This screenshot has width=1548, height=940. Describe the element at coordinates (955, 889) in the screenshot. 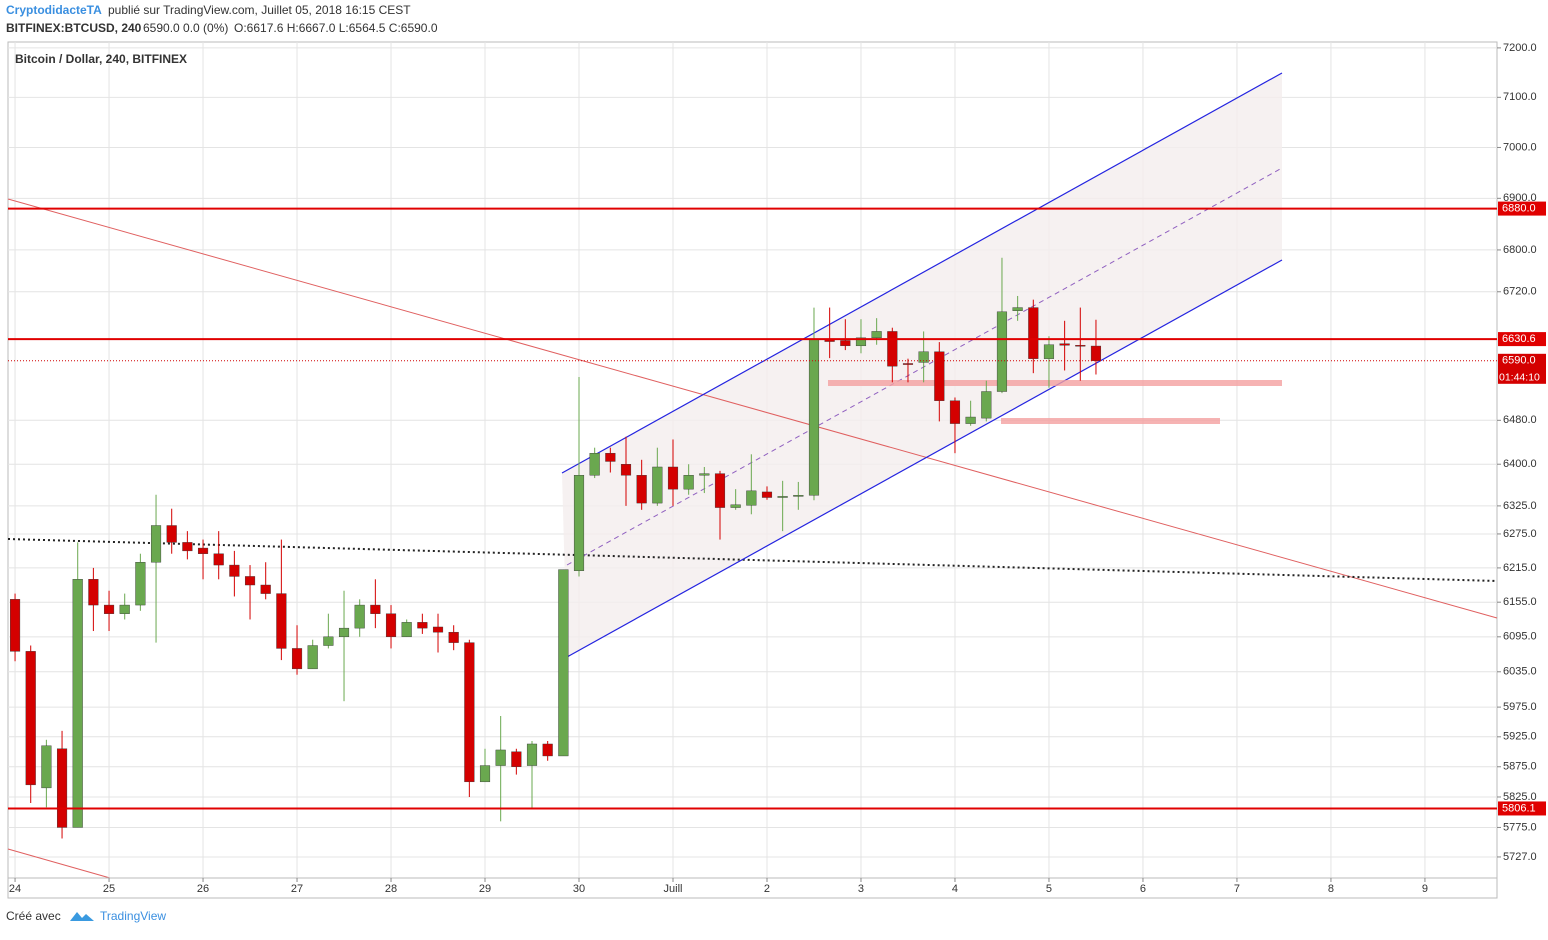

I see `x-tick-label: 4` at that location.